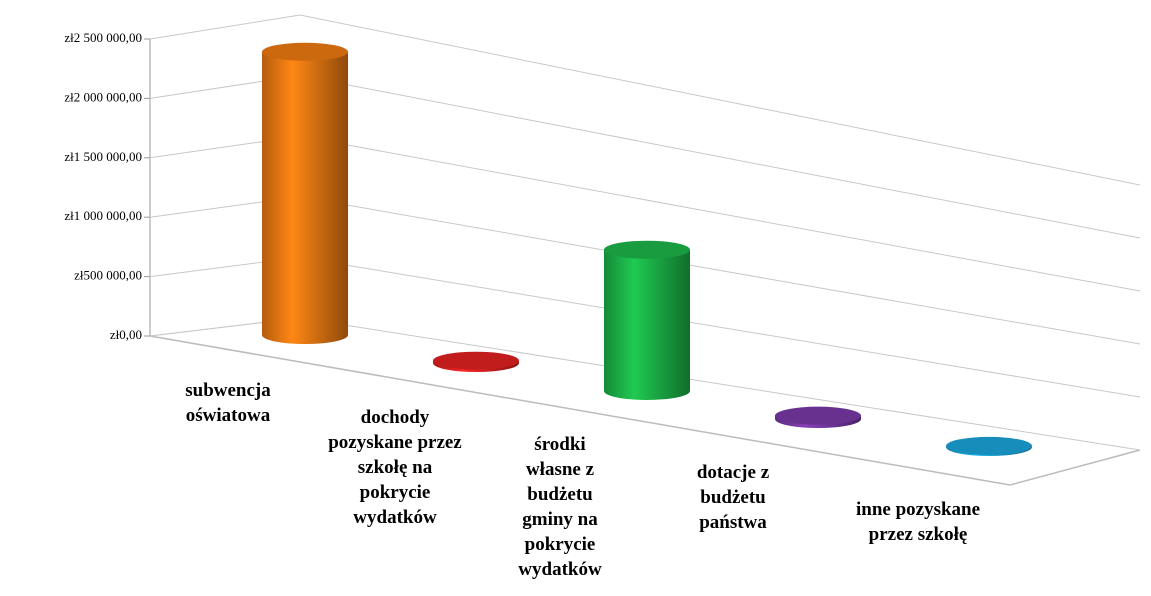  What do you see at coordinates (103, 96) in the screenshot?
I see `y-tick-label: zł2 000 000,00` at bounding box center [103, 96].